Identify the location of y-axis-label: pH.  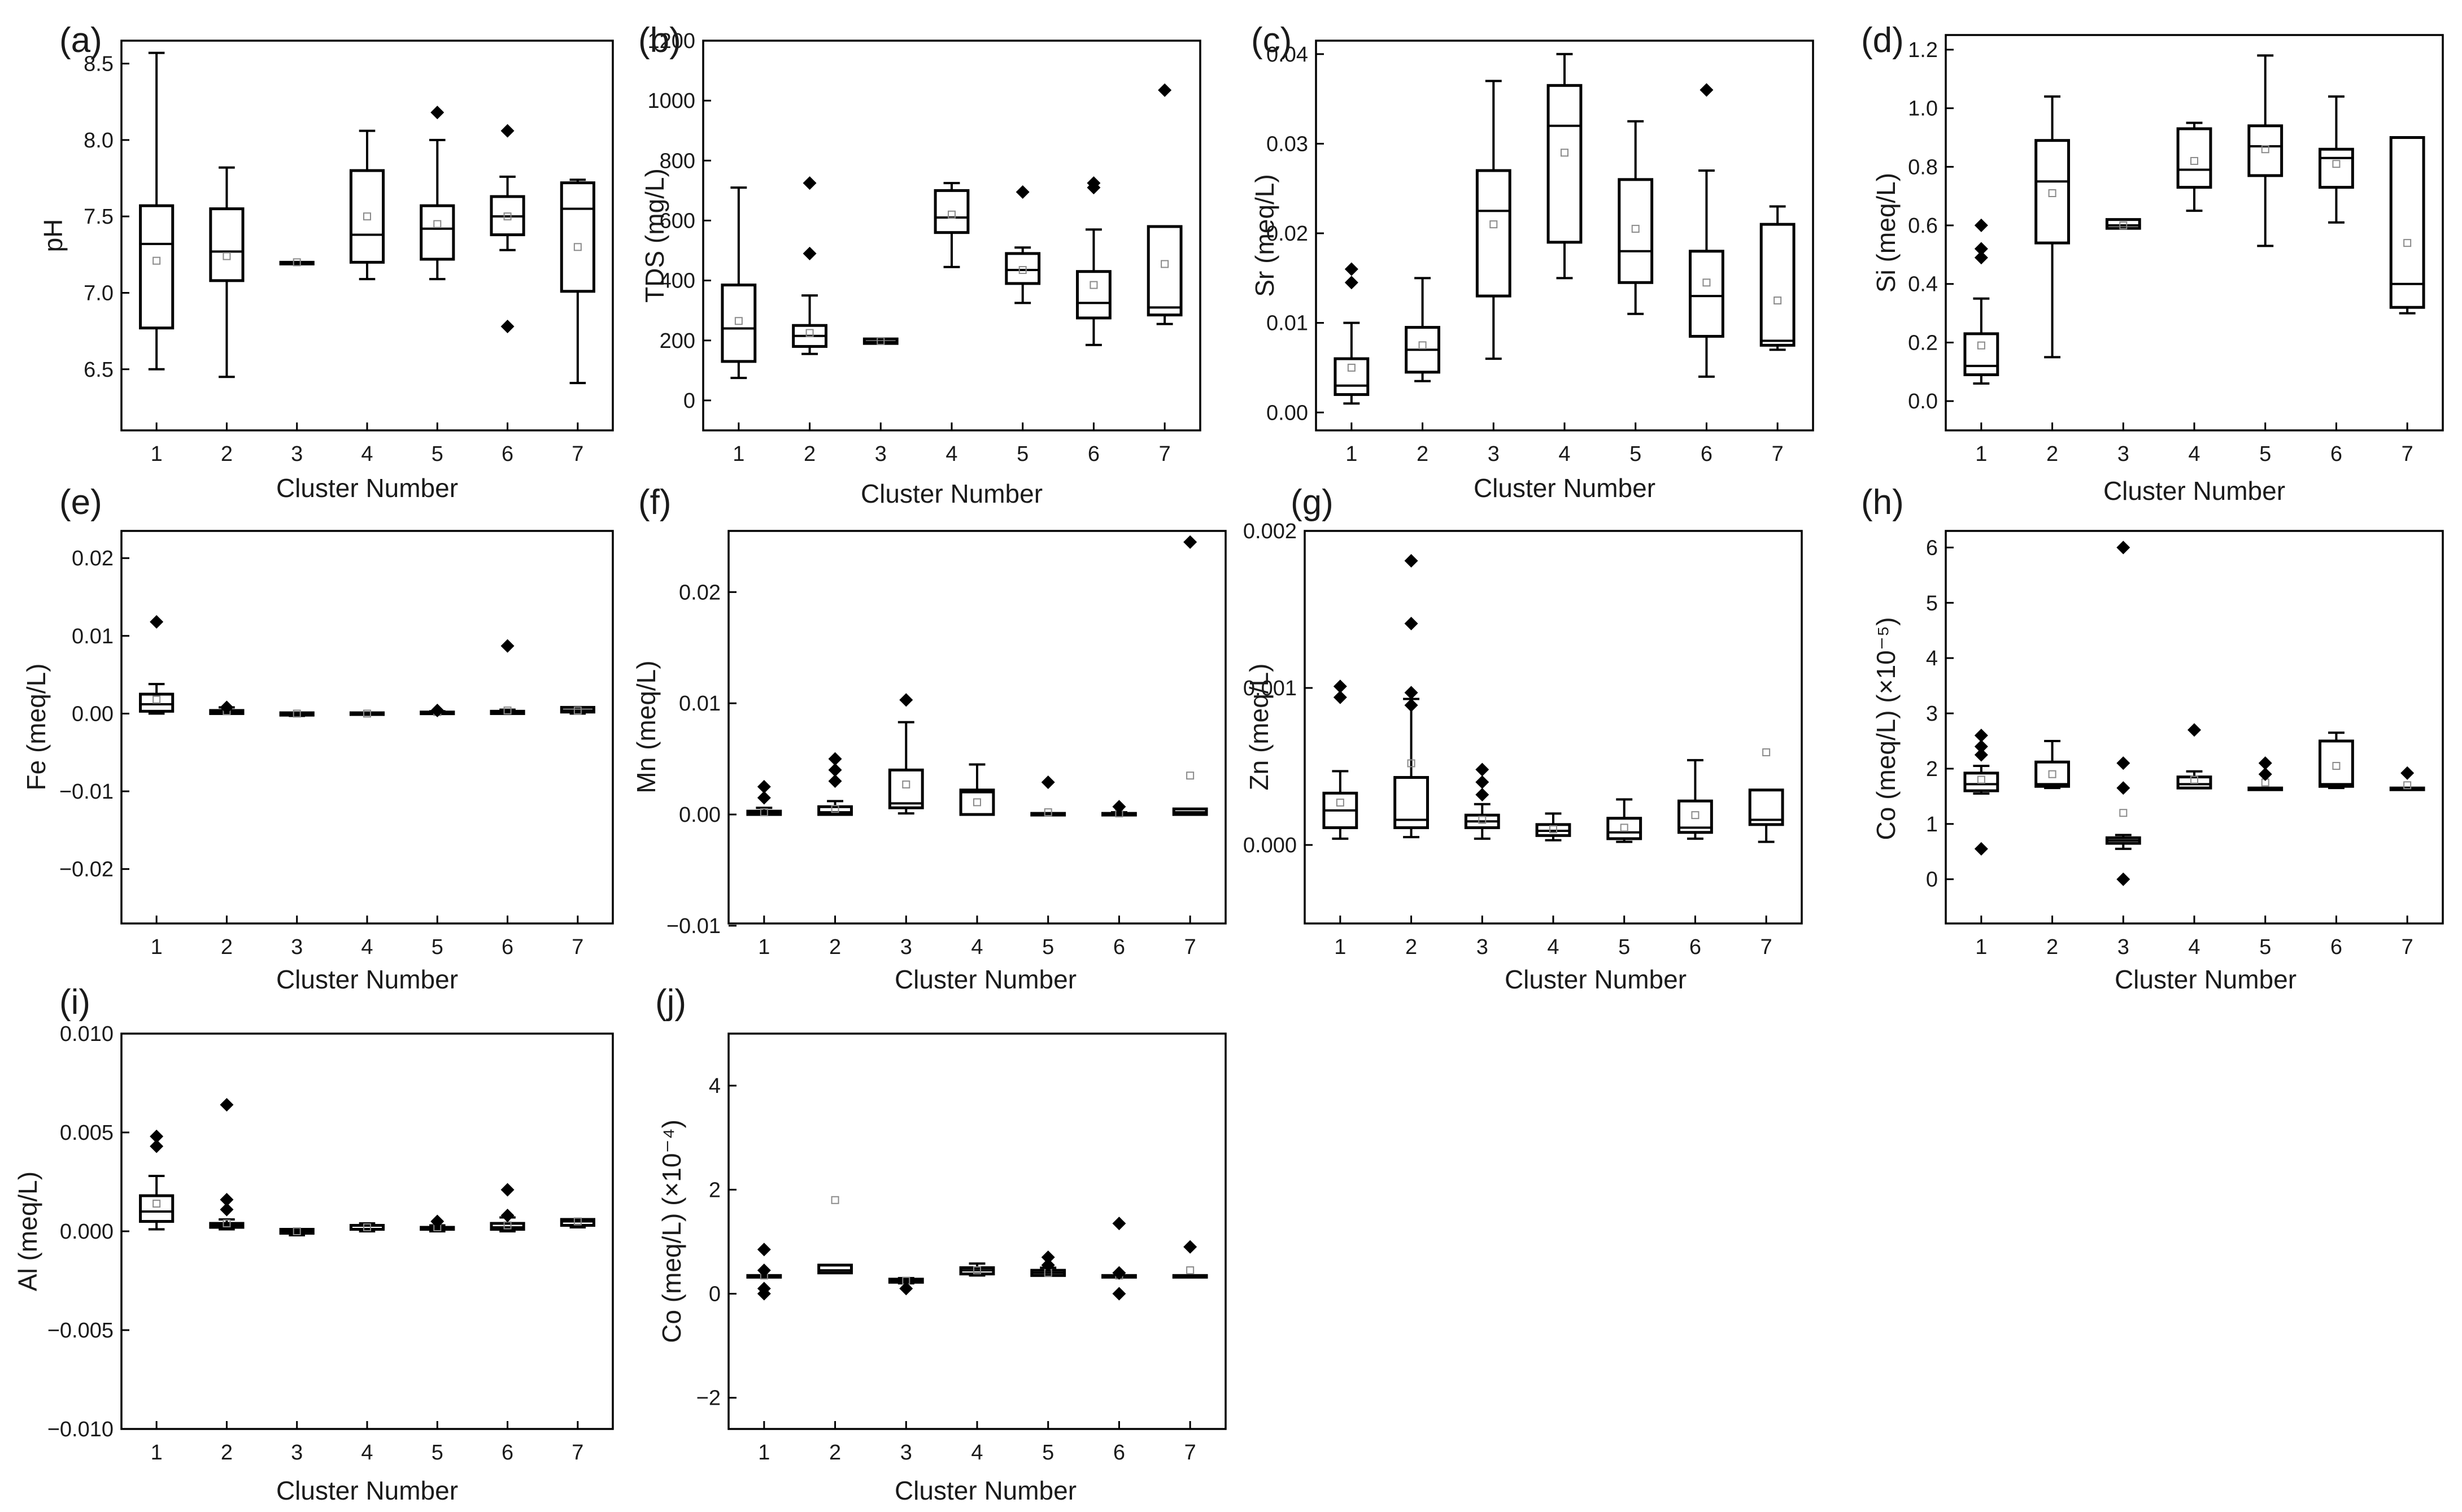
(53, 235).